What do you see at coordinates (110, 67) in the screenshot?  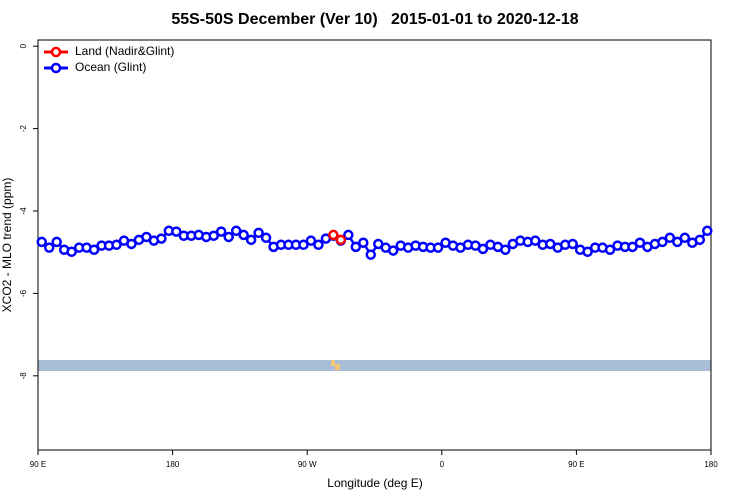 I see `legend-label: Ocean (Glint)` at bounding box center [110, 67].